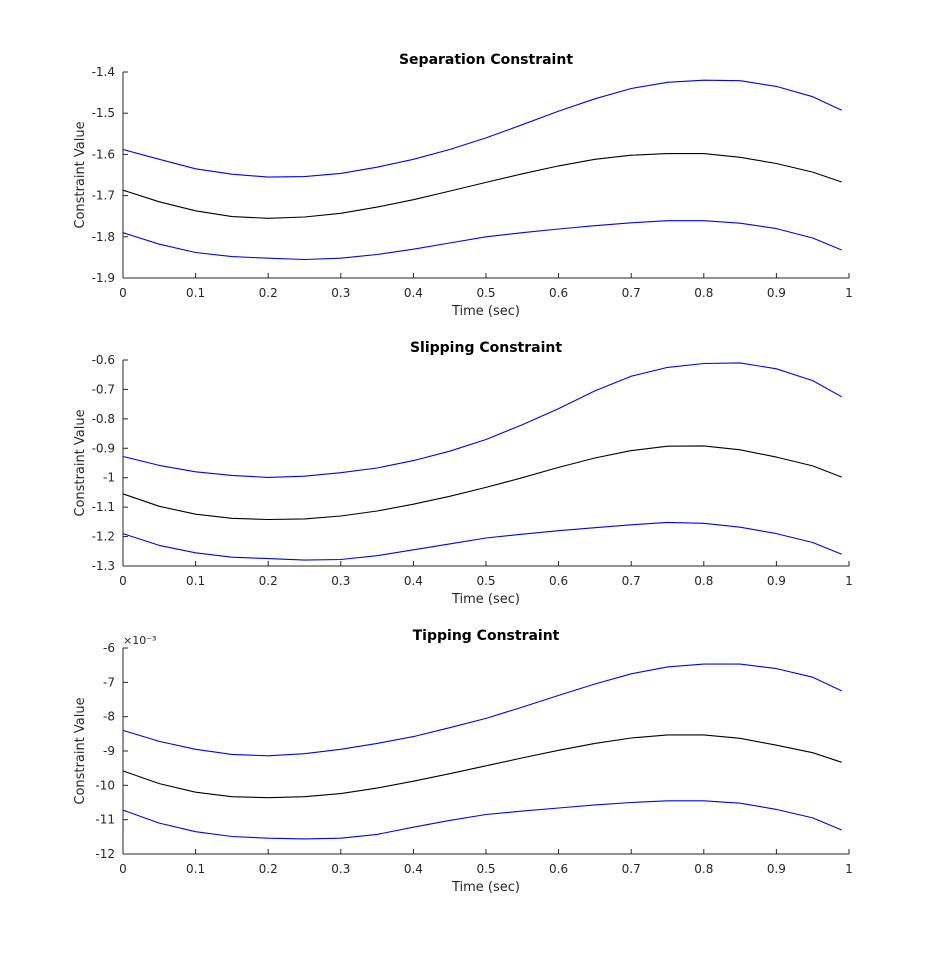 The height and width of the screenshot is (965, 938). I want to click on y-tick-label: -10, so click(105, 785).